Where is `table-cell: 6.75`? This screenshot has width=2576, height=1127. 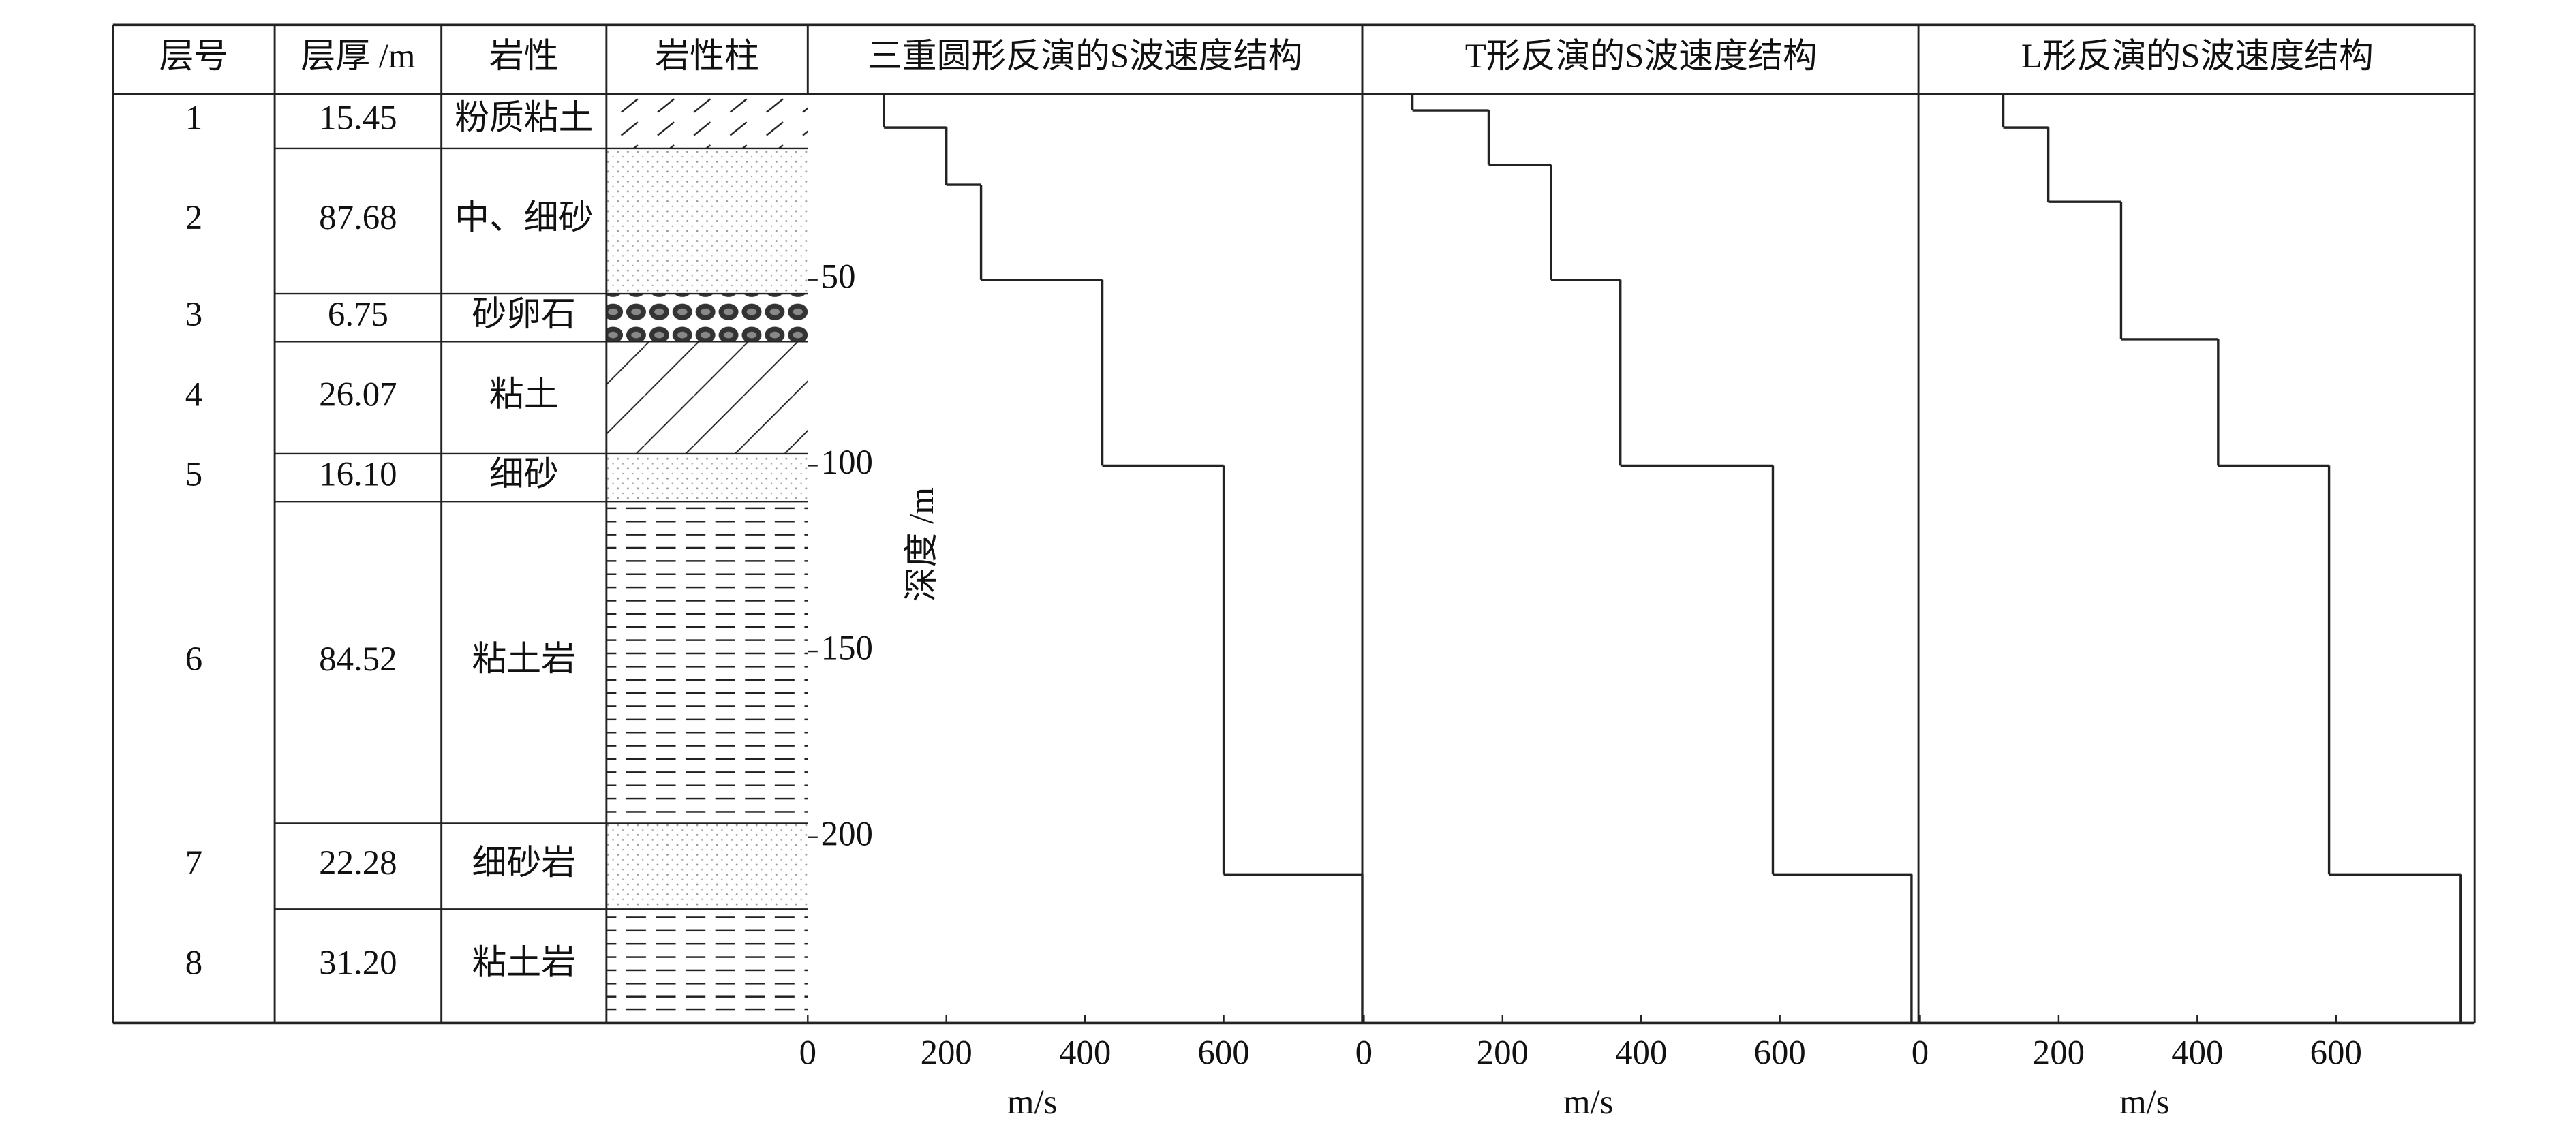
table-cell: 6.75 is located at coordinates (358, 314).